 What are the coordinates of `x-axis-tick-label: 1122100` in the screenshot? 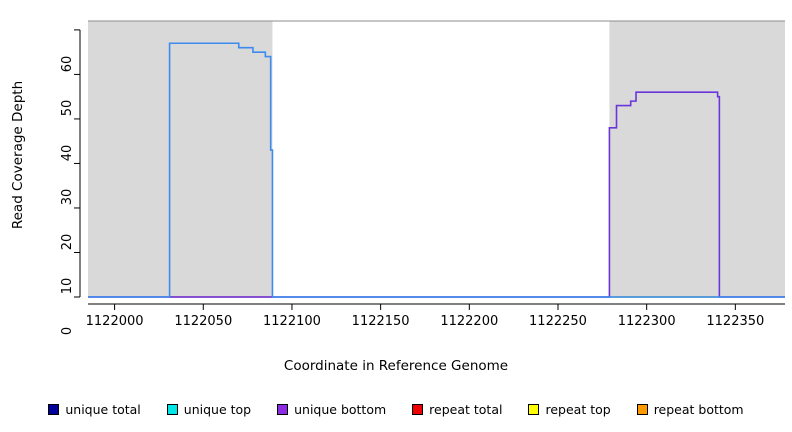 It's located at (292, 321).